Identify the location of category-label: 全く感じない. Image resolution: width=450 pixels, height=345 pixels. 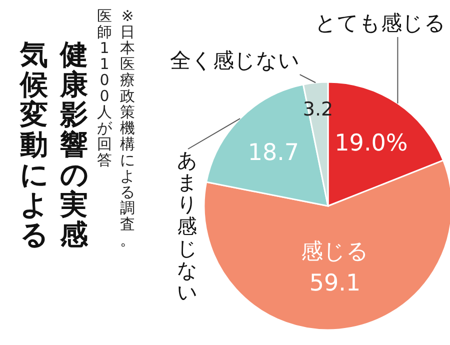
(235, 60).